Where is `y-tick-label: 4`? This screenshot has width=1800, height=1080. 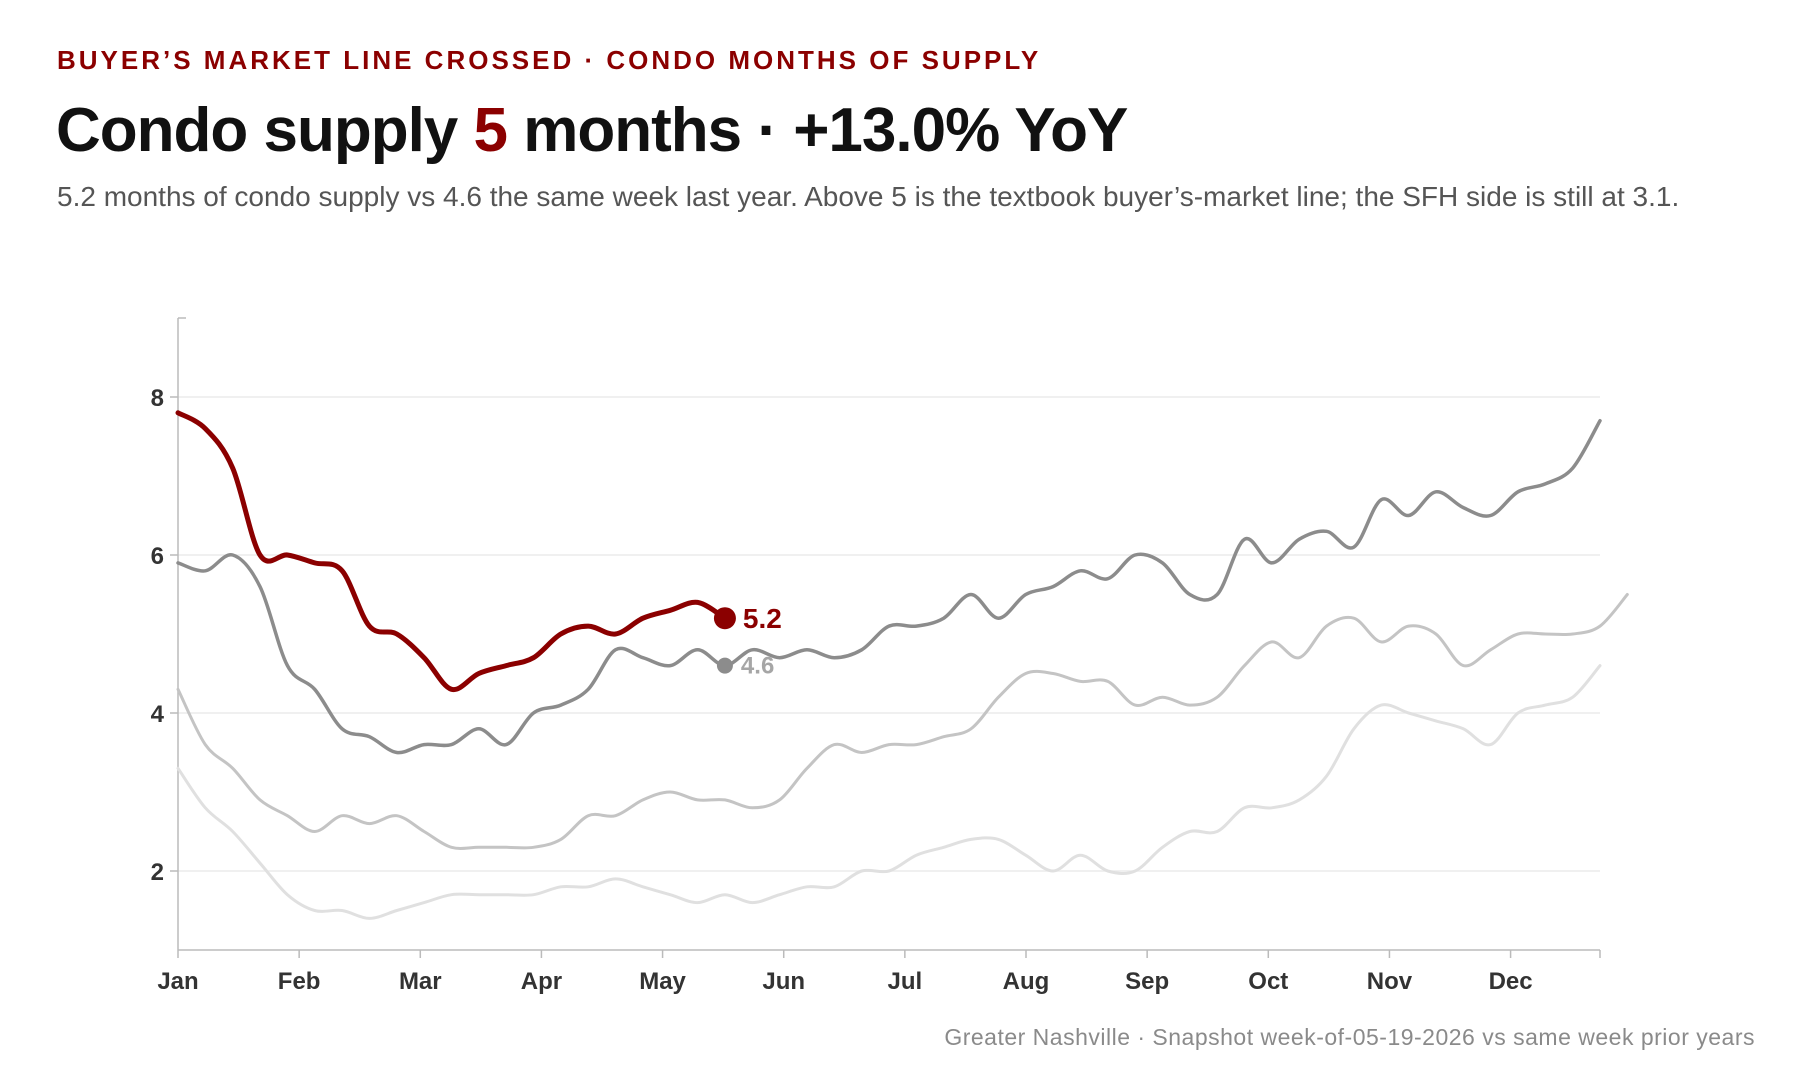 y-tick-label: 4 is located at coordinates (158, 714).